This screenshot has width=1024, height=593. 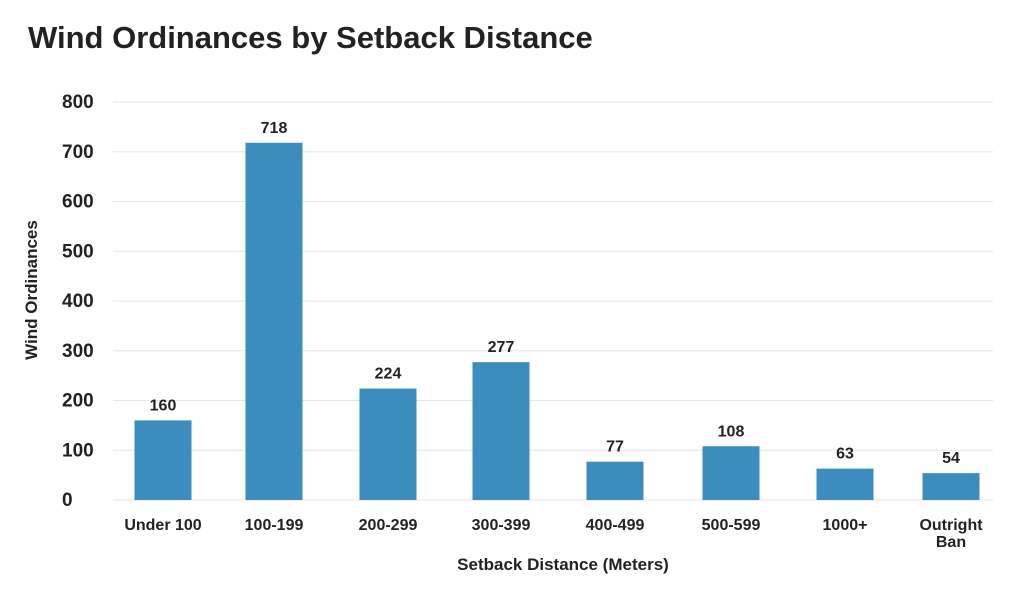 What do you see at coordinates (78, 351) in the screenshot?
I see `y-tick-label: 300` at bounding box center [78, 351].